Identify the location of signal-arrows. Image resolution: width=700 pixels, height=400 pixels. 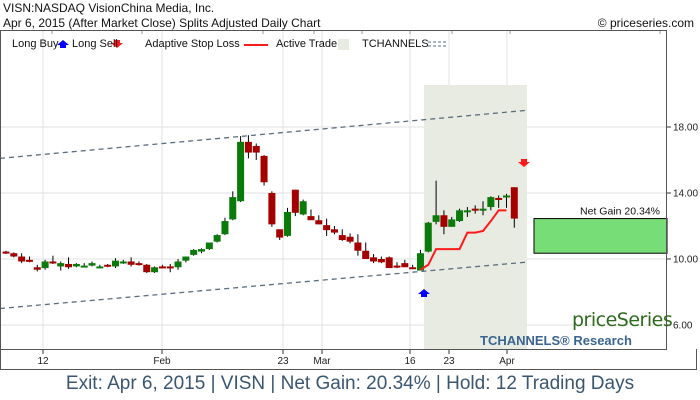
(474, 228).